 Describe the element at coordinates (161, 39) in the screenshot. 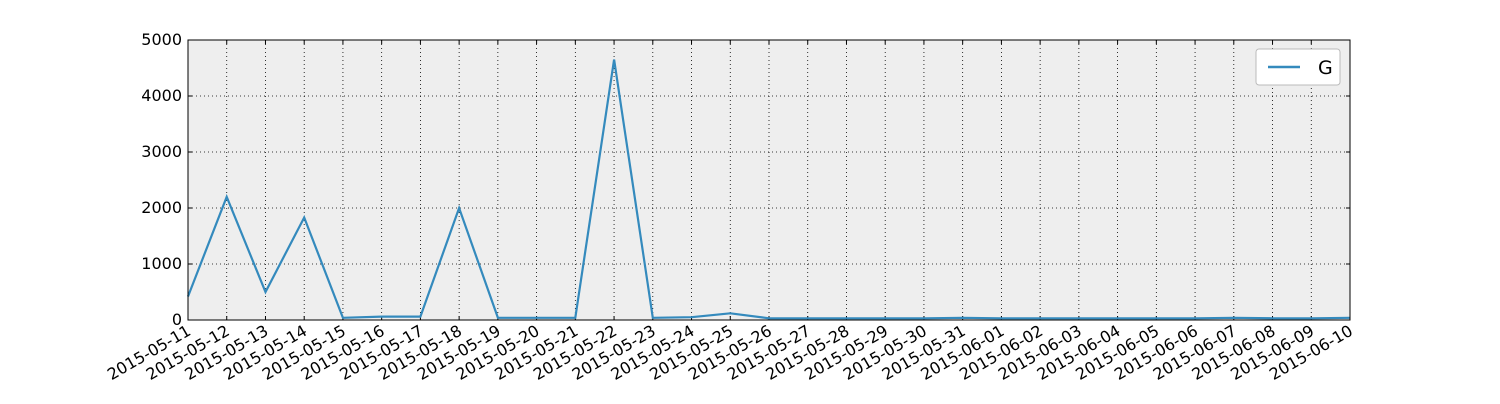

I see `y-tick-label: 5000` at that location.